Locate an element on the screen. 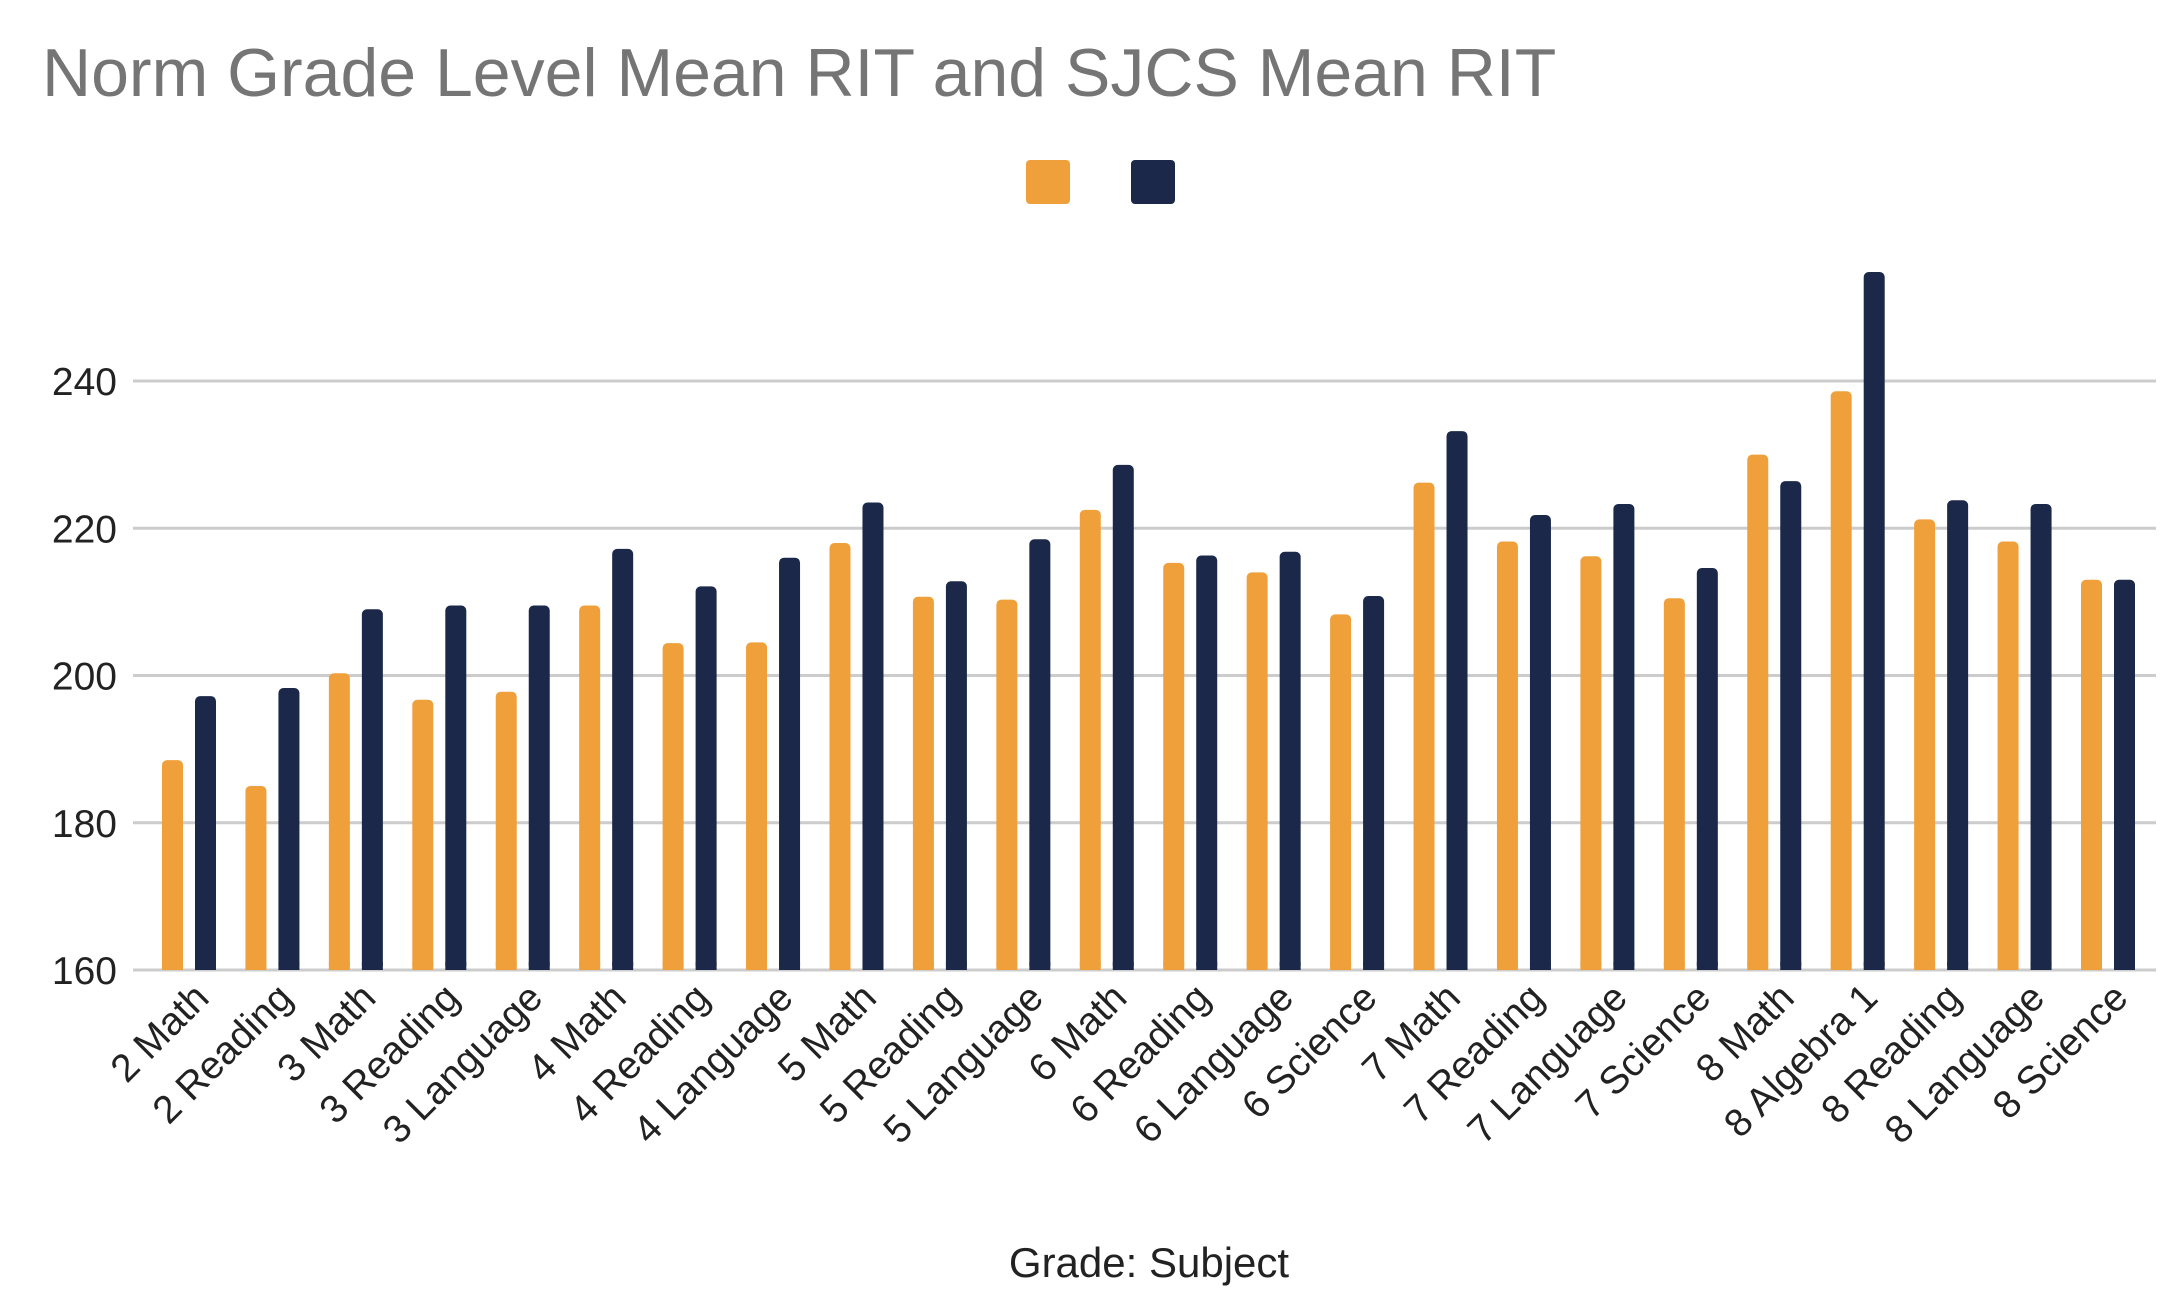 This screenshot has width=2174, height=1316. y-tick-label: 240 is located at coordinates (84, 382).